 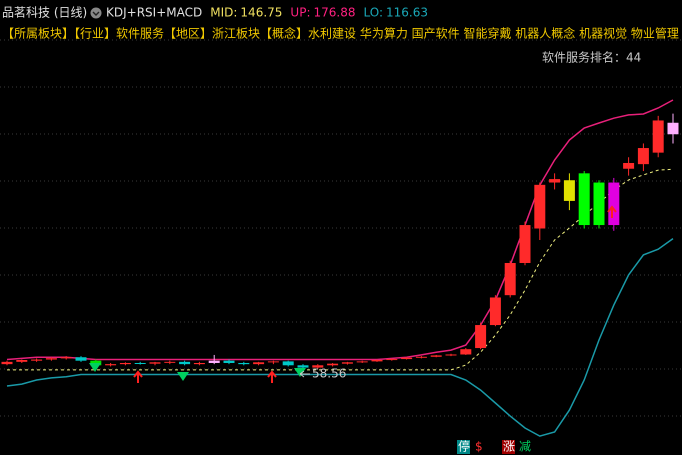 What do you see at coordinates (479, 447) in the screenshot?
I see `footer-icon: $` at bounding box center [479, 447].